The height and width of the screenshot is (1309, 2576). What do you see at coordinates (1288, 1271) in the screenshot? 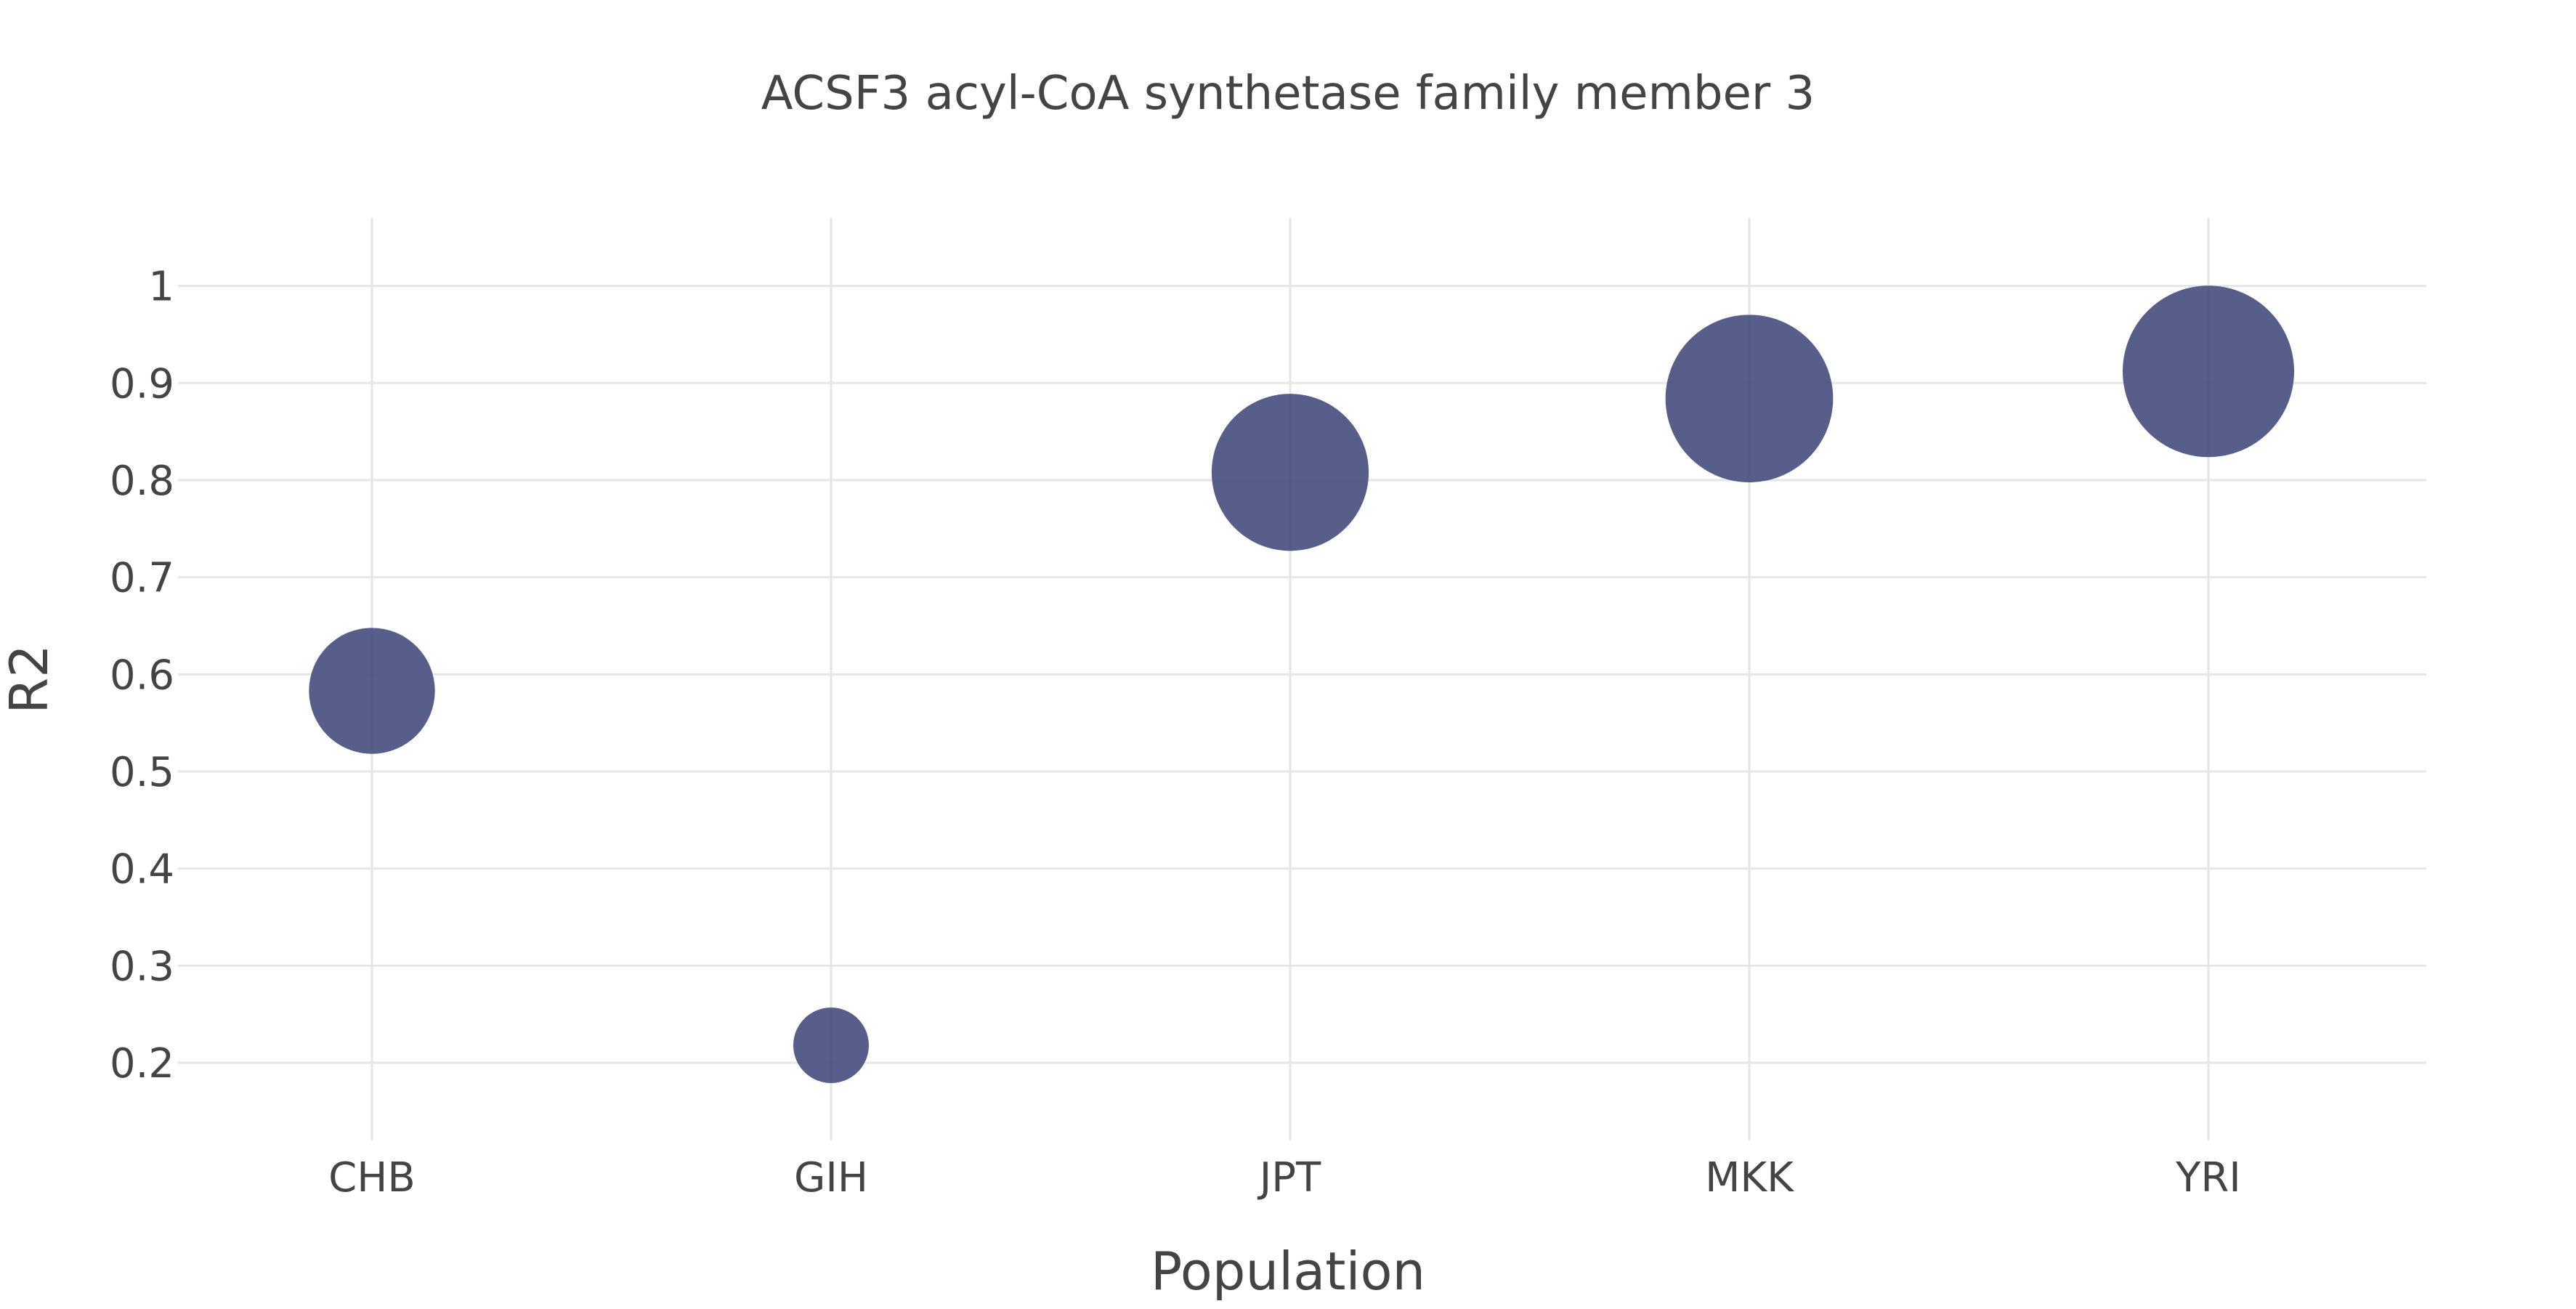
I see `x-axis-title: Population` at bounding box center [1288, 1271].